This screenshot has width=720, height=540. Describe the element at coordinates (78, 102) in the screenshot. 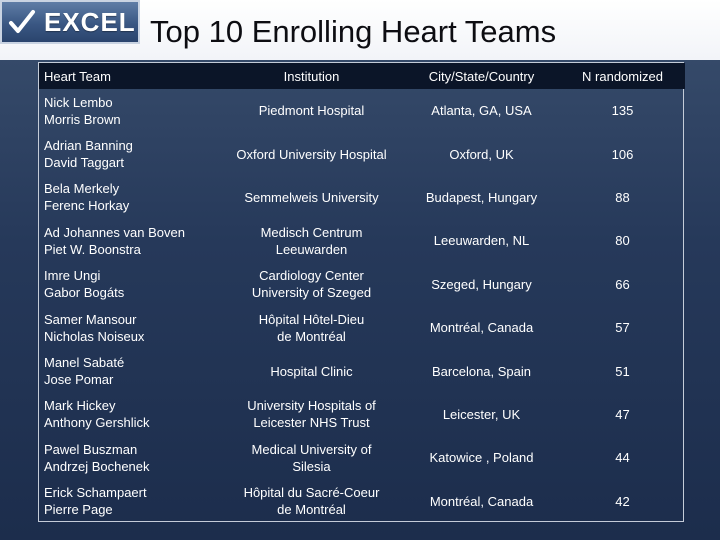

I see `team-member-name: Nick Lembo` at that location.